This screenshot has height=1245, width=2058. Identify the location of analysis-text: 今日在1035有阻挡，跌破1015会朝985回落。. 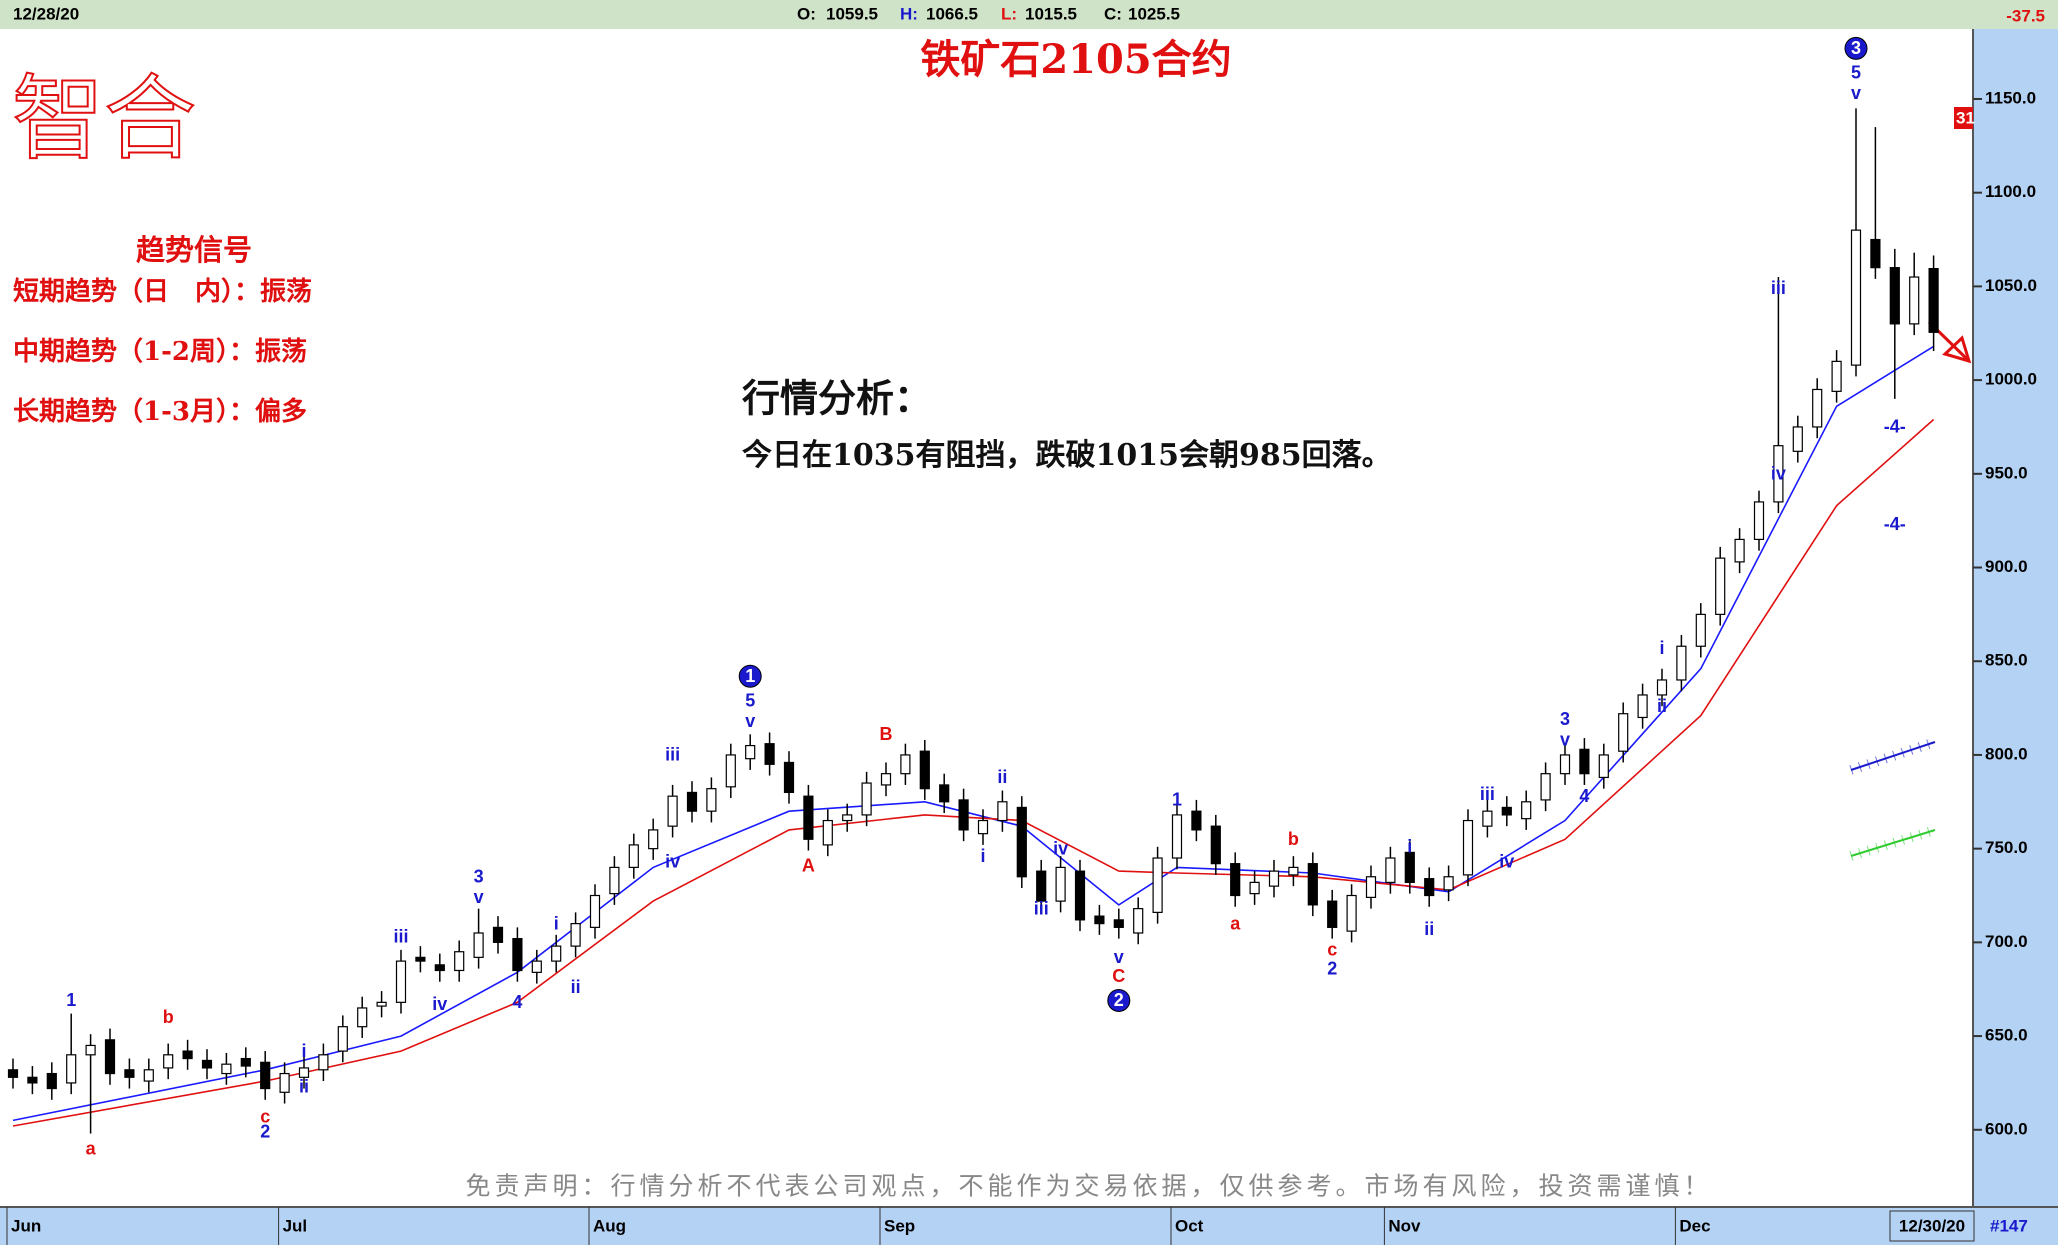
(1067, 455).